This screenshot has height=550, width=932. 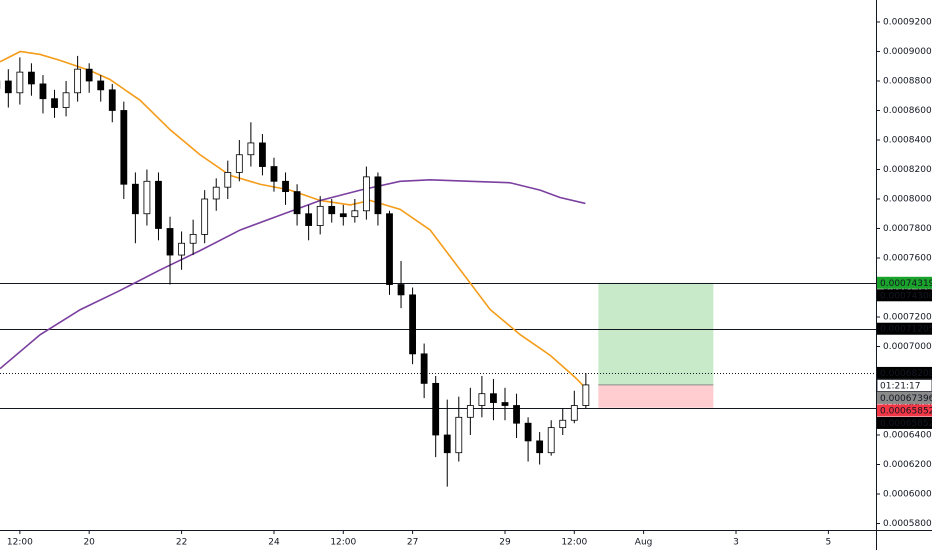 What do you see at coordinates (736, 543) in the screenshot?
I see `x-tick-label: 3` at bounding box center [736, 543].